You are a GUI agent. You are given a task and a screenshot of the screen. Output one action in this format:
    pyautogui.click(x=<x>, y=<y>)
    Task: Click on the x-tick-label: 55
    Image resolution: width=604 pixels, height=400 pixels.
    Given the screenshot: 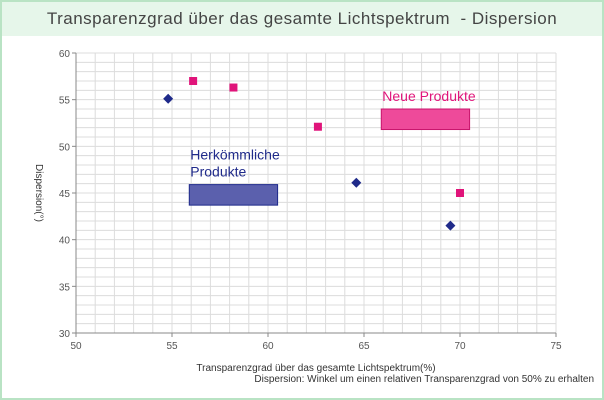 What is the action you would take?
    pyautogui.click(x=172, y=346)
    